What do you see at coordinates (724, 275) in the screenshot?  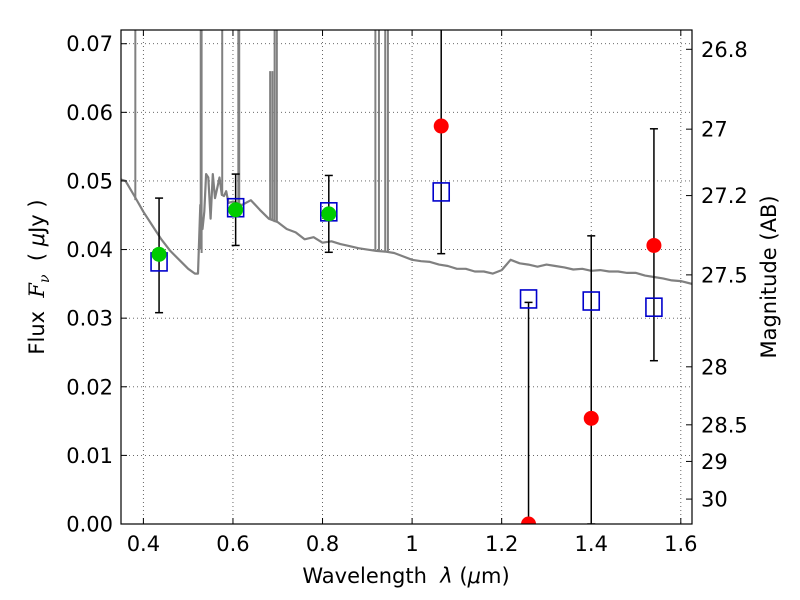 I see `y2-tick-label: 27.5` at bounding box center [724, 275].